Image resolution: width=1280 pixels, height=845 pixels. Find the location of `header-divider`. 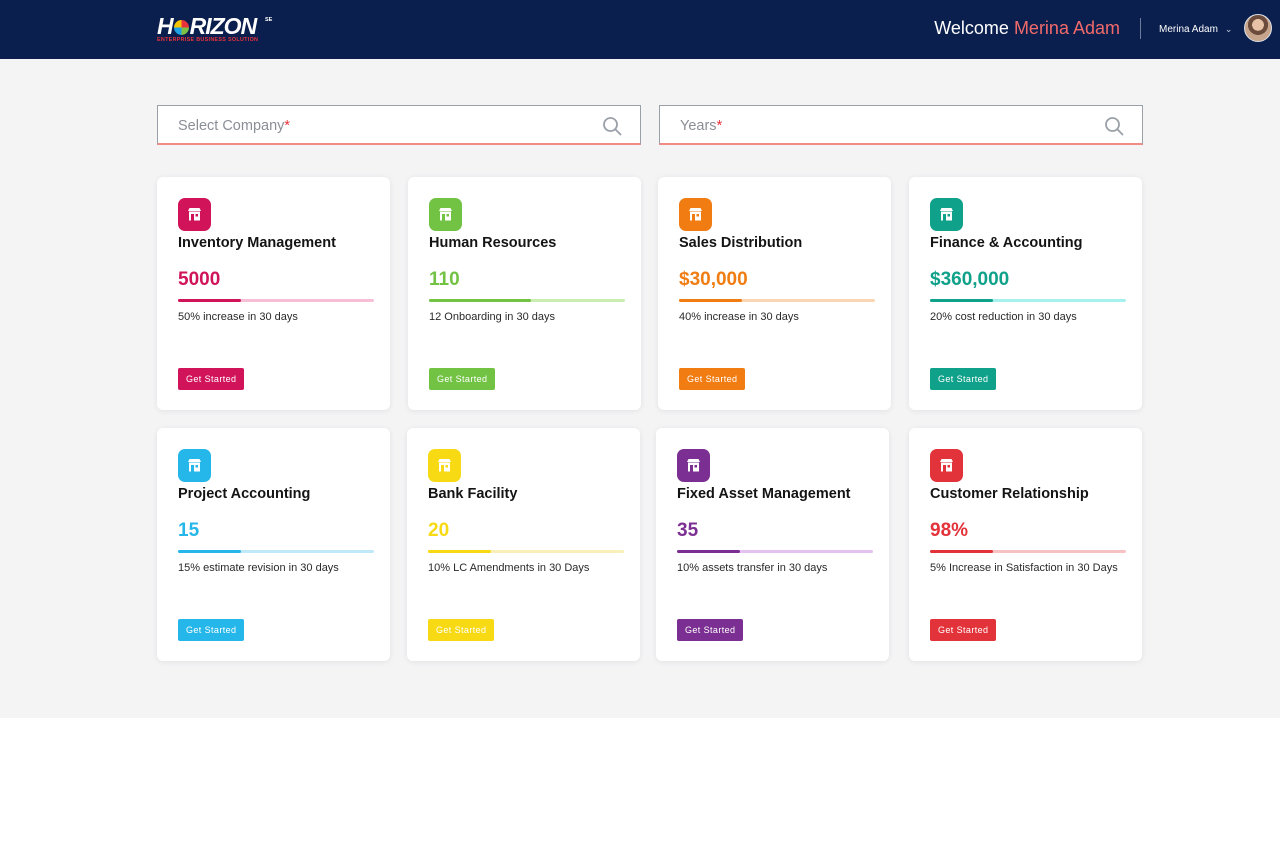

header-divider is located at coordinates (1140, 28).